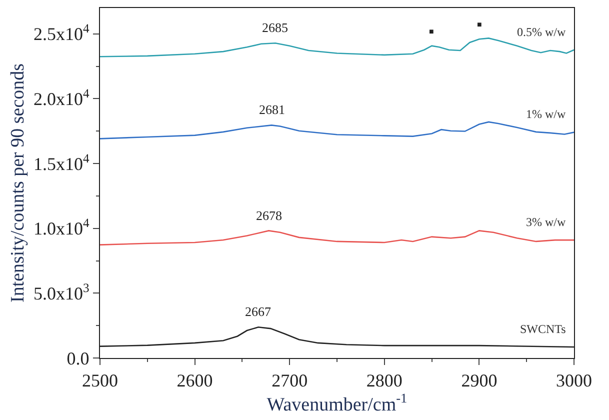 This screenshot has height=420, width=609. Describe the element at coordinates (100, 380) in the screenshot. I see `x-tick-label: 2500` at that location.